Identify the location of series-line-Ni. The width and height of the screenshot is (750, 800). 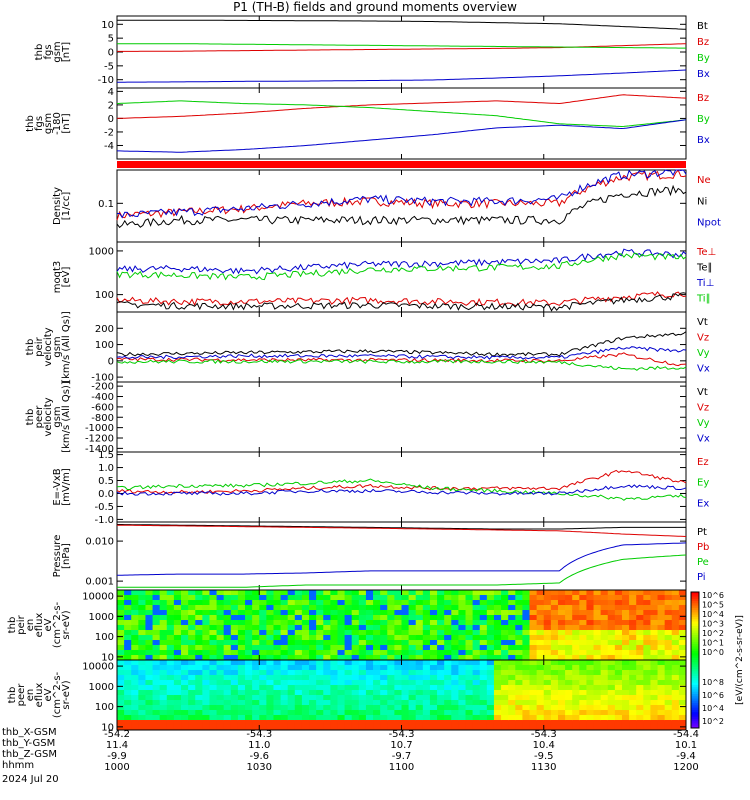
(401, 206).